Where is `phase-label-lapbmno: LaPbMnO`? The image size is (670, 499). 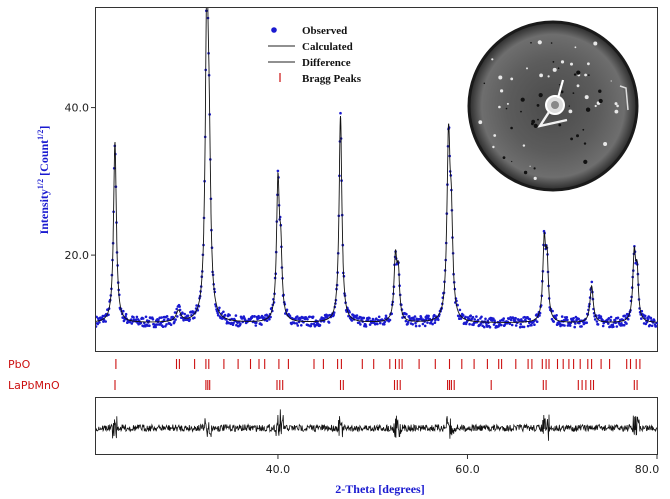
phase-label-lapbmno: LaPbMnO is located at coordinates (34, 385).